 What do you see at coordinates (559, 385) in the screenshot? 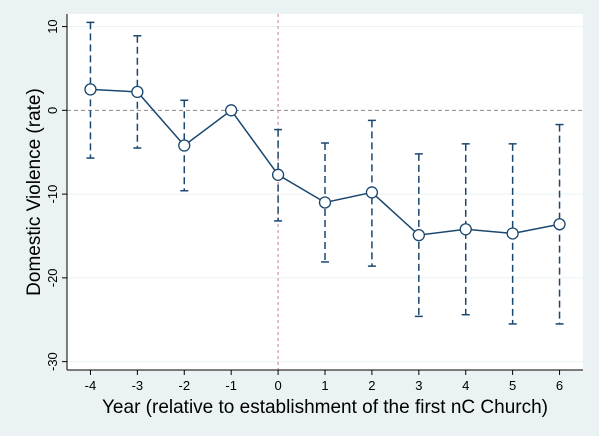
I see `x-tick-label: 6` at bounding box center [559, 385].